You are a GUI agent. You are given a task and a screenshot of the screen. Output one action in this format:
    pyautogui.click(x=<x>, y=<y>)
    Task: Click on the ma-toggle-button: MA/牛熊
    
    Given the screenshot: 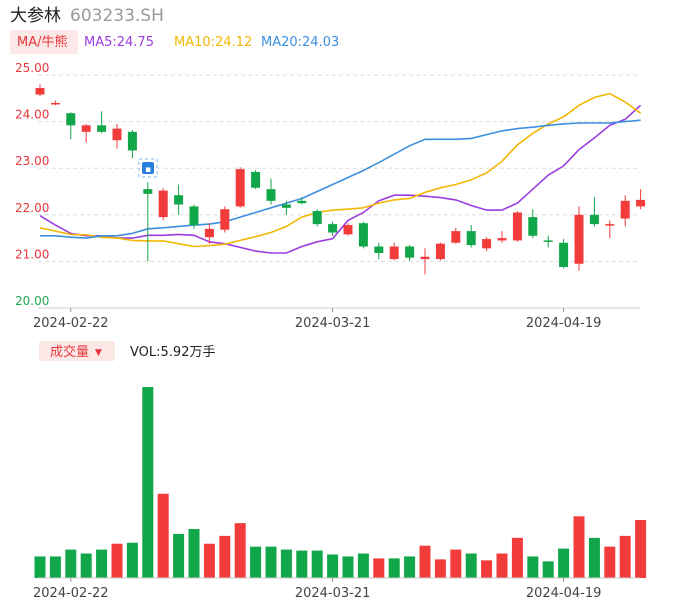 What is the action you would take?
    pyautogui.click(x=42, y=42)
    